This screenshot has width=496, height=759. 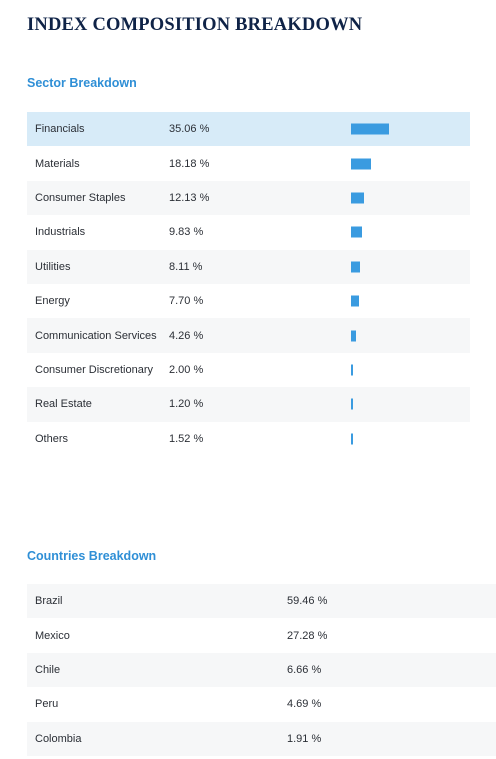 What do you see at coordinates (248, 266) in the screenshot?
I see `sector-row-utilities: Utilities 8.11 %` at bounding box center [248, 266].